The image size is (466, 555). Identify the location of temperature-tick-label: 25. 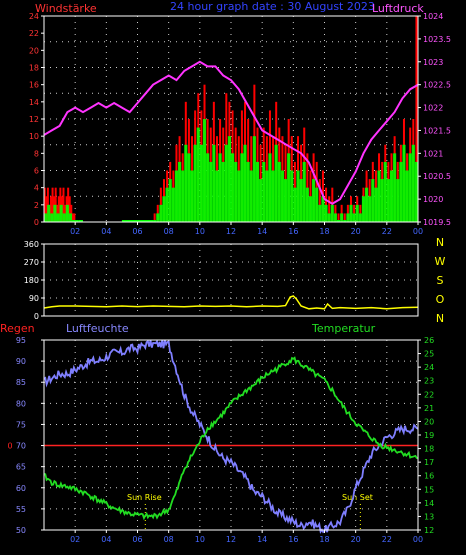
(429, 354).